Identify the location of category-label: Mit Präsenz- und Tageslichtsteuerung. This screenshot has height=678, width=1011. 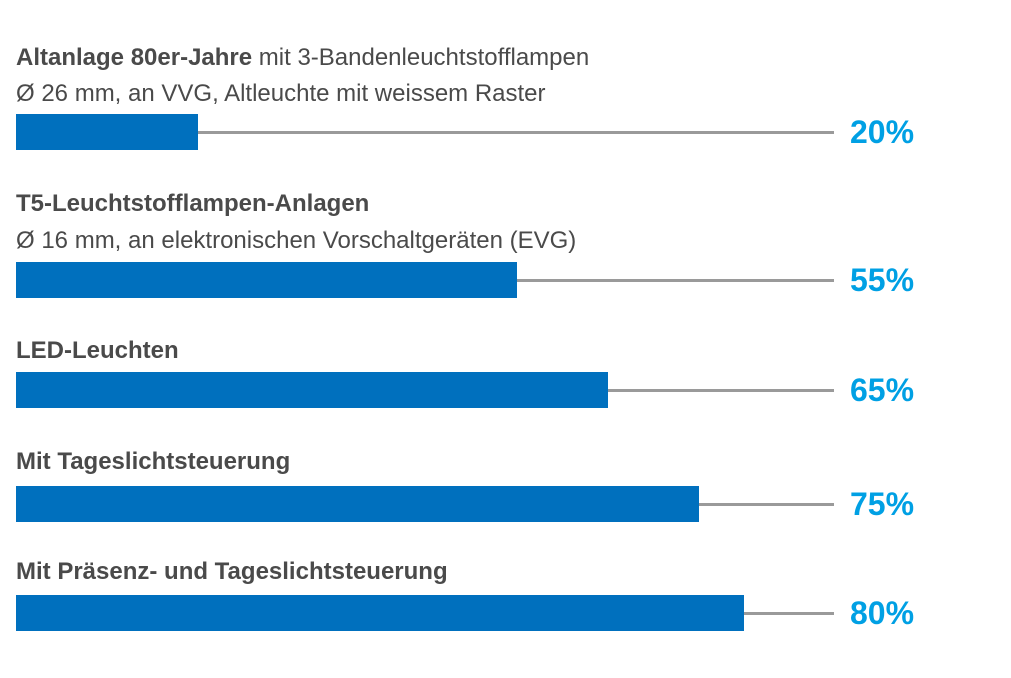
(232, 572).